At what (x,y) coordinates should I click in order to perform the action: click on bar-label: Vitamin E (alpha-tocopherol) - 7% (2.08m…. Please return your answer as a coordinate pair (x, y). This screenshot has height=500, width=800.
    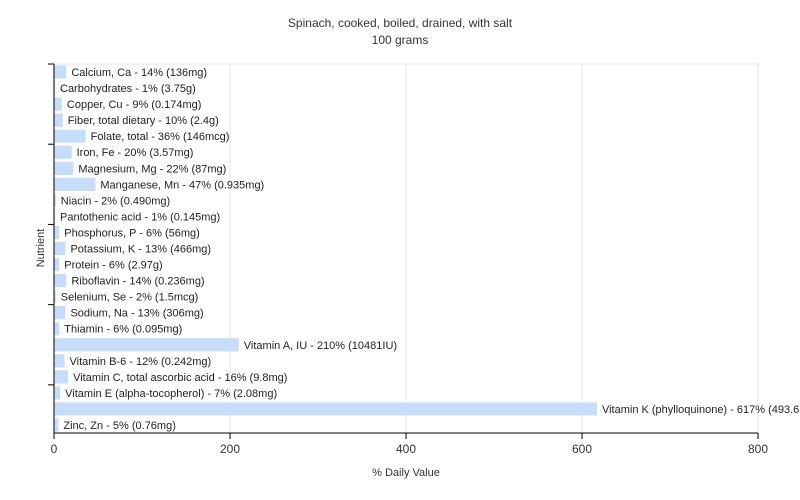
    Looking at the image, I should click on (171, 394).